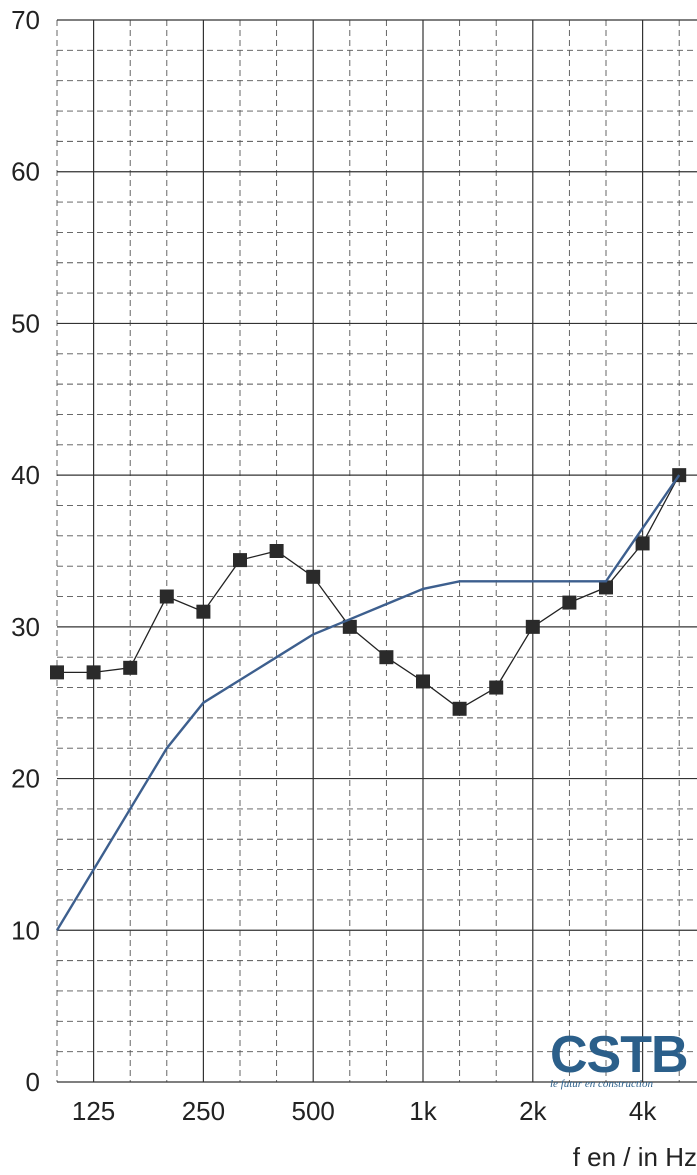  I want to click on y-tick-label: 50, so click(25, 323).